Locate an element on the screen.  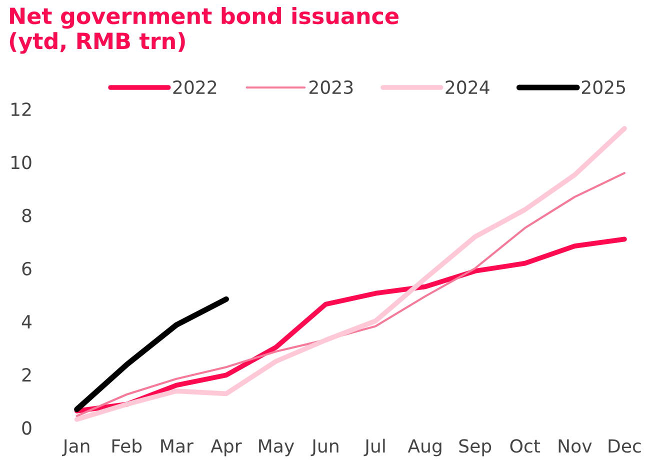
y-tick-label: 0 is located at coordinates (27, 428).